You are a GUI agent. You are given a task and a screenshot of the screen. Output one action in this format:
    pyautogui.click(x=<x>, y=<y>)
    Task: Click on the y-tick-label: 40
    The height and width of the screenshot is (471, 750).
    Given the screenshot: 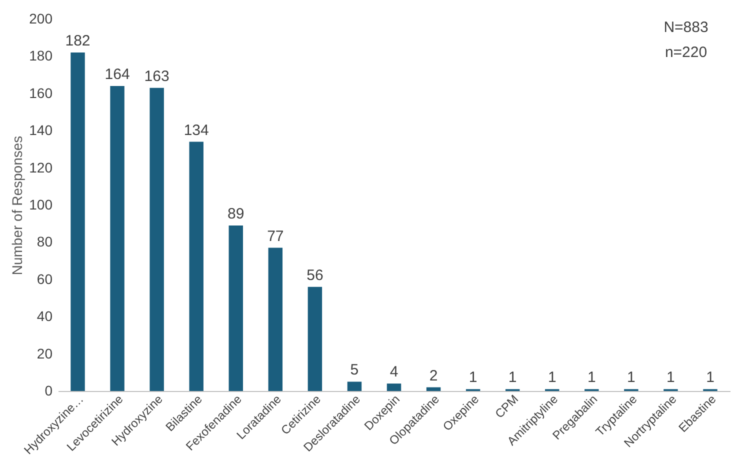 What is the action you would take?
    pyautogui.click(x=44, y=316)
    